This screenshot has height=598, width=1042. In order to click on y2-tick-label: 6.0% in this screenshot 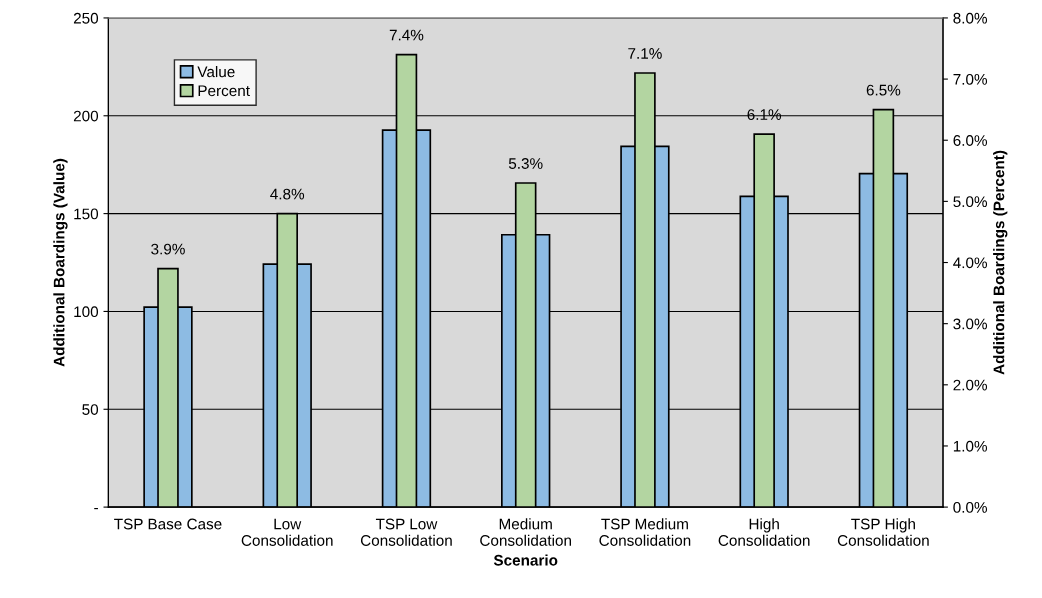, I will do `click(970, 140)`.